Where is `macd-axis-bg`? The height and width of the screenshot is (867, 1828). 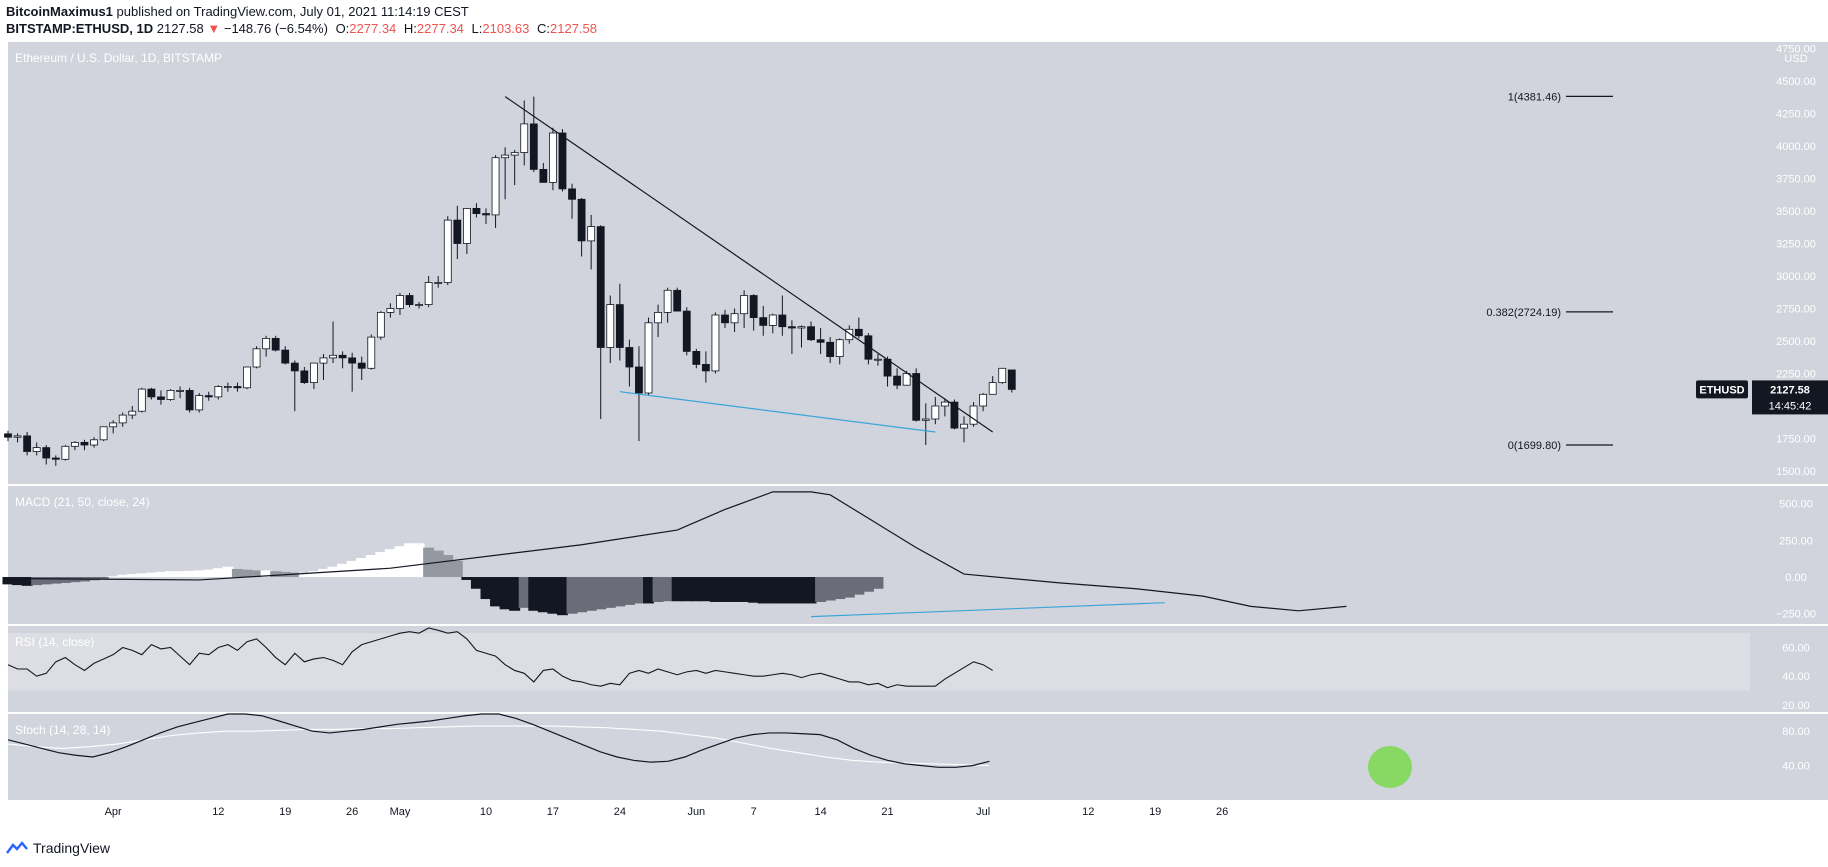 macd-axis-bg is located at coordinates (1789, 555).